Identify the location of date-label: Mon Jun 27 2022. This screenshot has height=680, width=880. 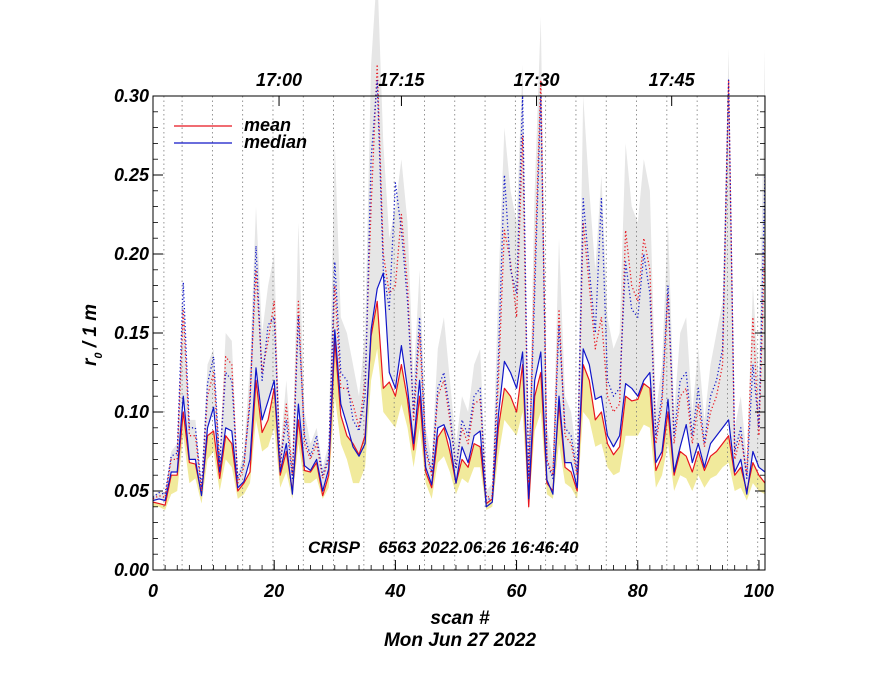
(460, 640).